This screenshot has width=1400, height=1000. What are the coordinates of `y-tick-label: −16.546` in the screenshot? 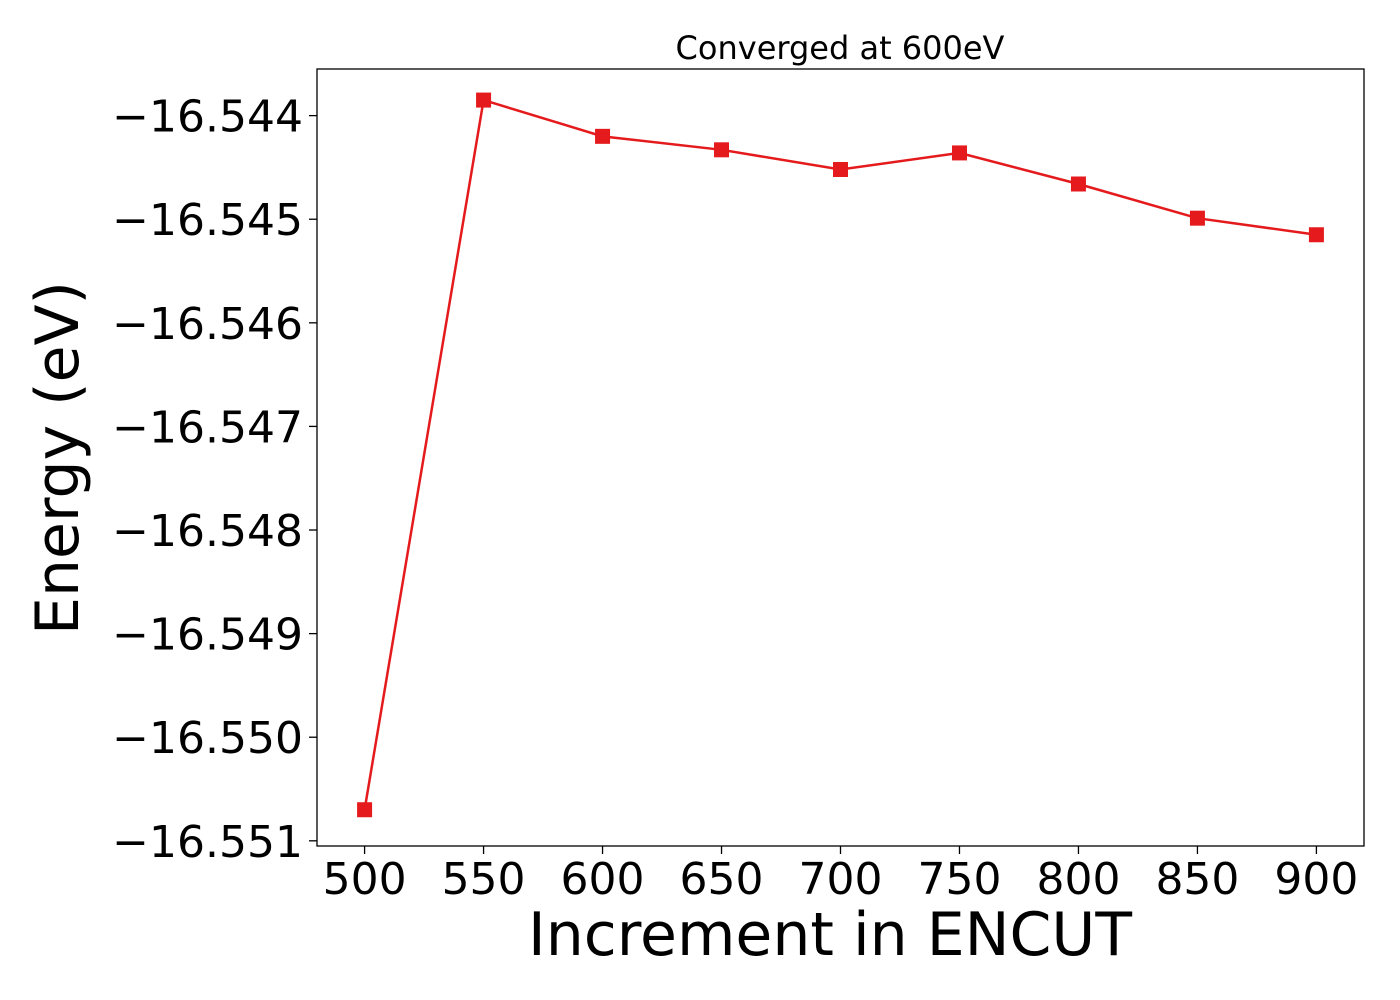 It's located at (207, 324).